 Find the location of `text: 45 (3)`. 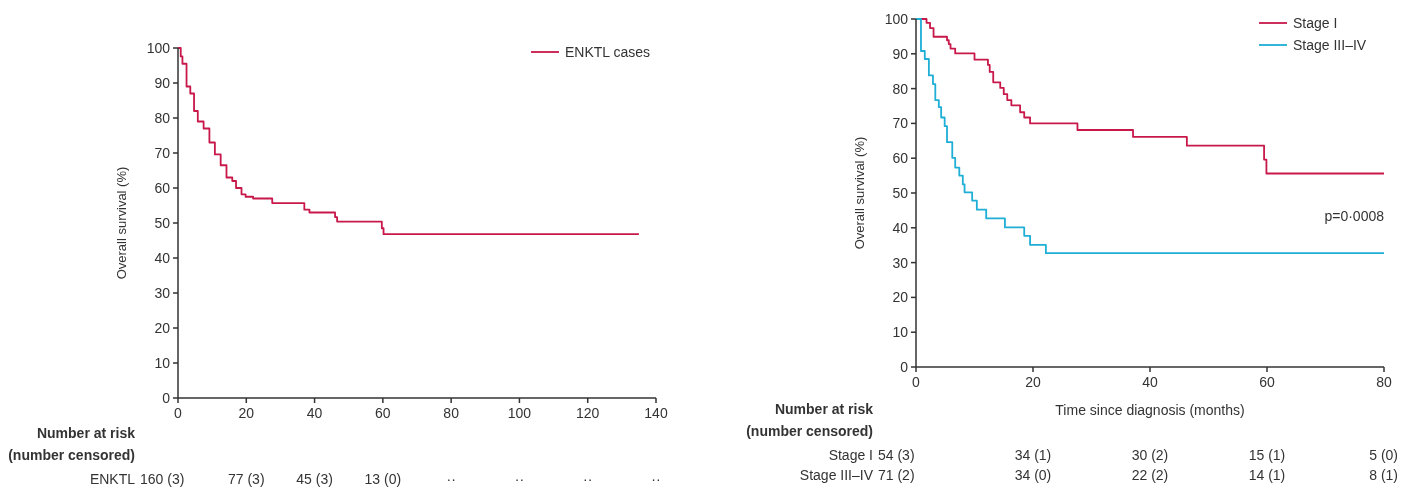

text: 45 (3) is located at coordinates (314, 479).